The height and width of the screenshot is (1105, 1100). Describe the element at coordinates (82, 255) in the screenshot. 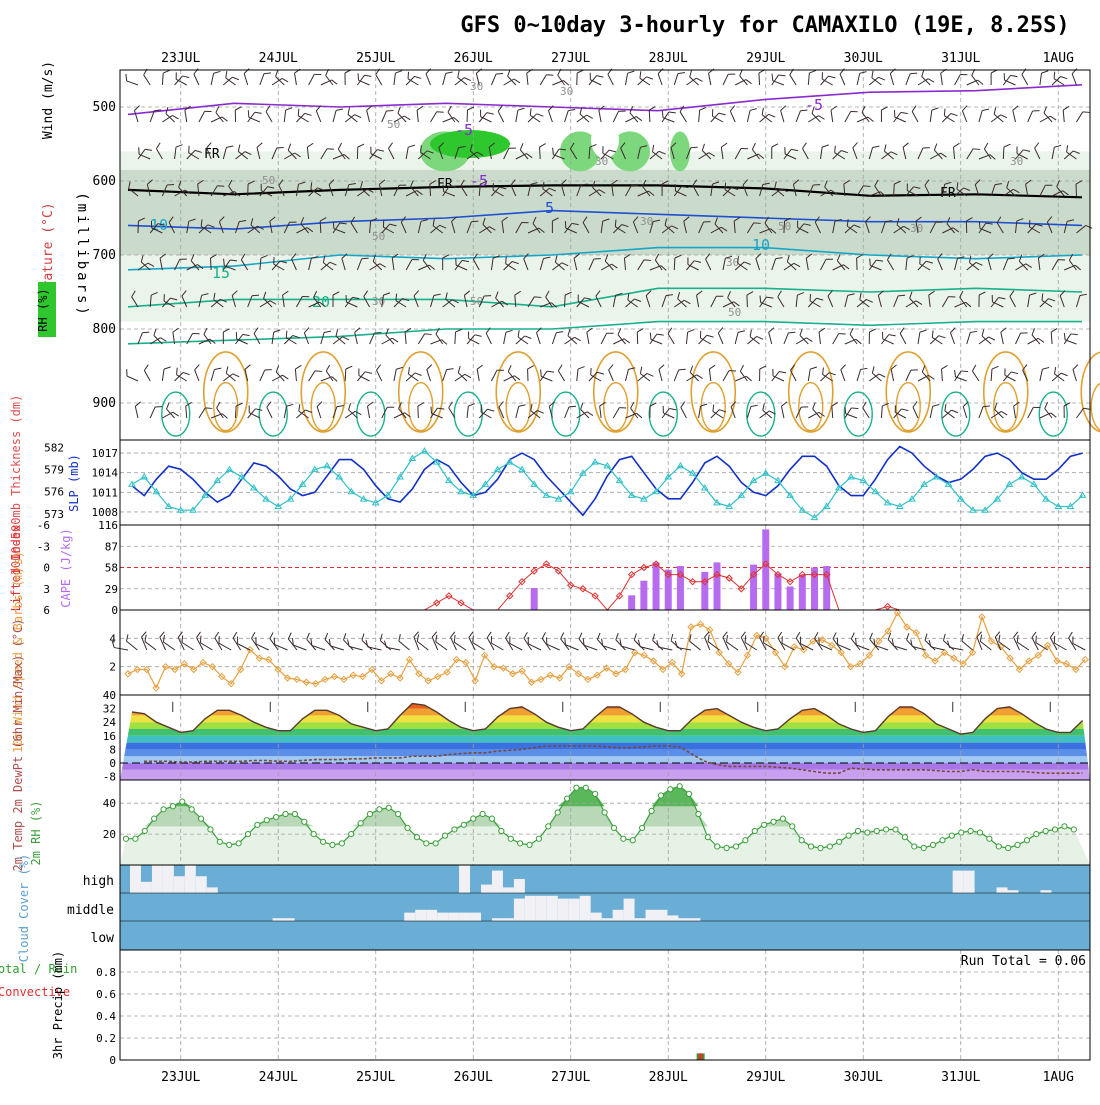

I see `panel1-axis-label: (millibars)` at that location.